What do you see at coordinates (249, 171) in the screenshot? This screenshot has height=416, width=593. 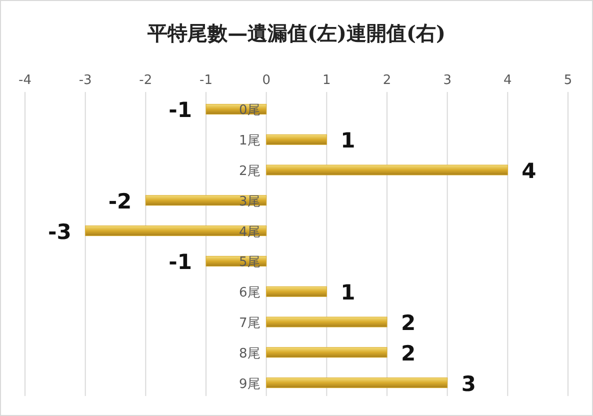 I see `y-tick-label: 2尾` at bounding box center [249, 171].